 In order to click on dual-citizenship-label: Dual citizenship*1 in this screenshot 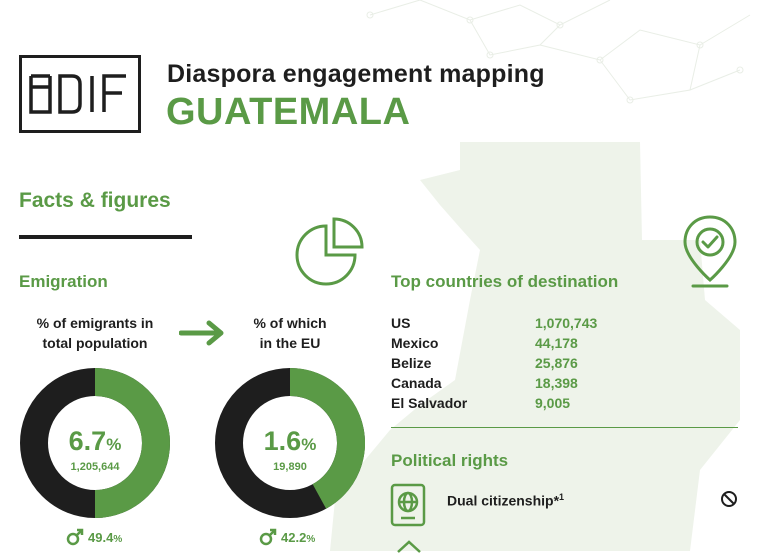, I will do `click(505, 500)`.